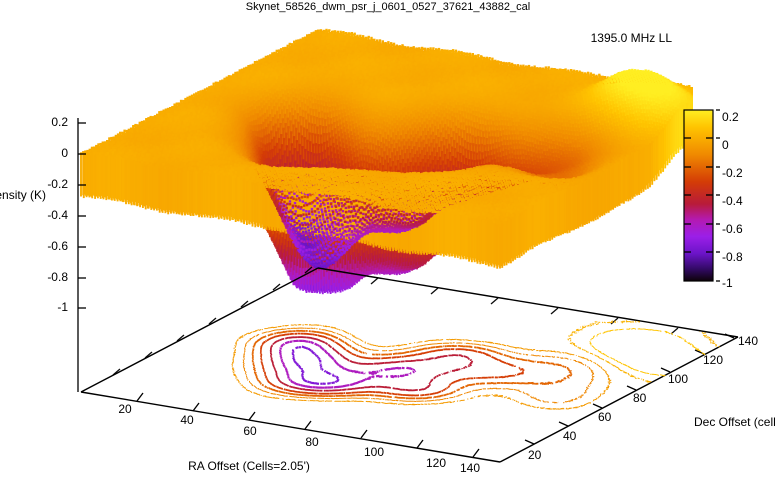 This screenshot has height=478, width=775. Describe the element at coordinates (524, 306) in the screenshot. I see `y-axis-back-ticks` at that location.